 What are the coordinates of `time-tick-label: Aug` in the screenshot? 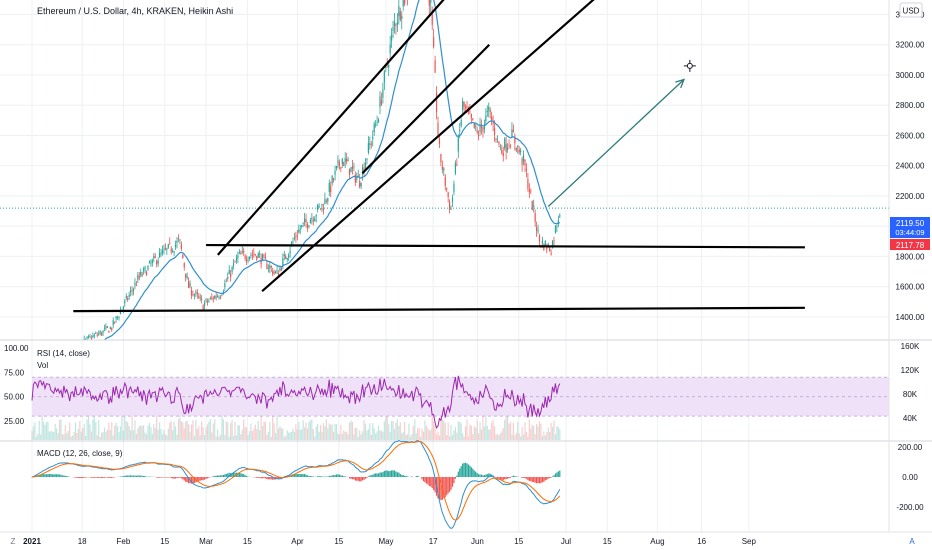 It's located at (657, 541).